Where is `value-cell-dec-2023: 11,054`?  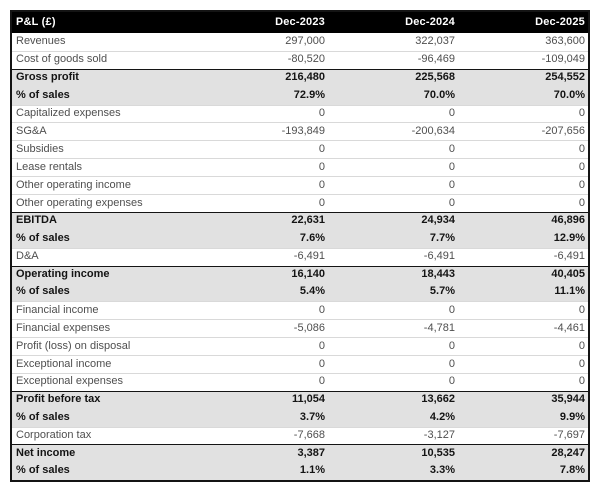 value-cell-dec-2023: 11,054 is located at coordinates (308, 399).